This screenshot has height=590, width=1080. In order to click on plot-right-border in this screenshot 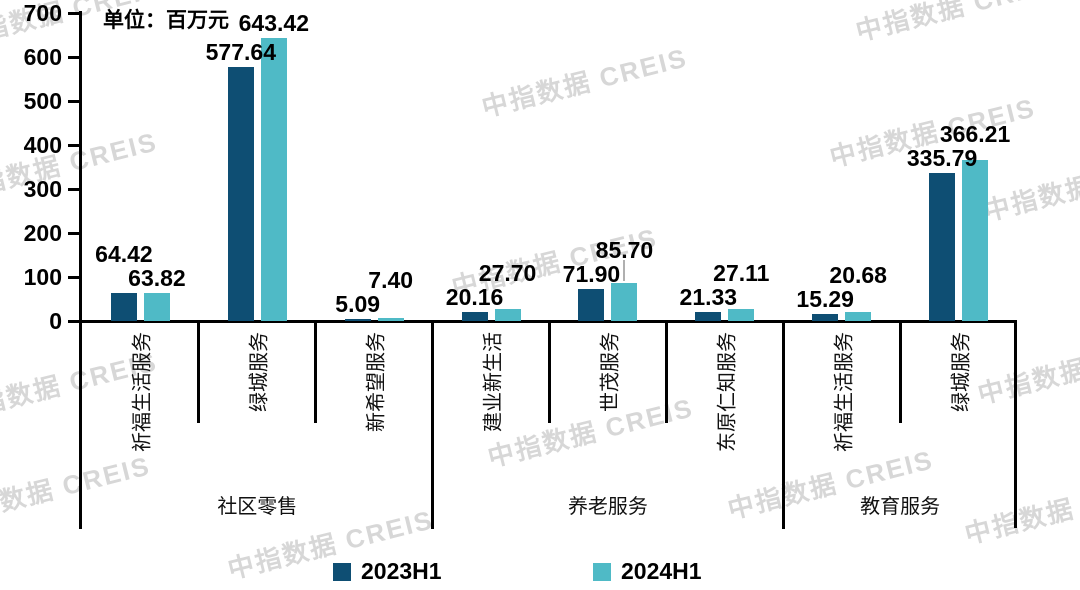, I will do `click(1015, 424)`.